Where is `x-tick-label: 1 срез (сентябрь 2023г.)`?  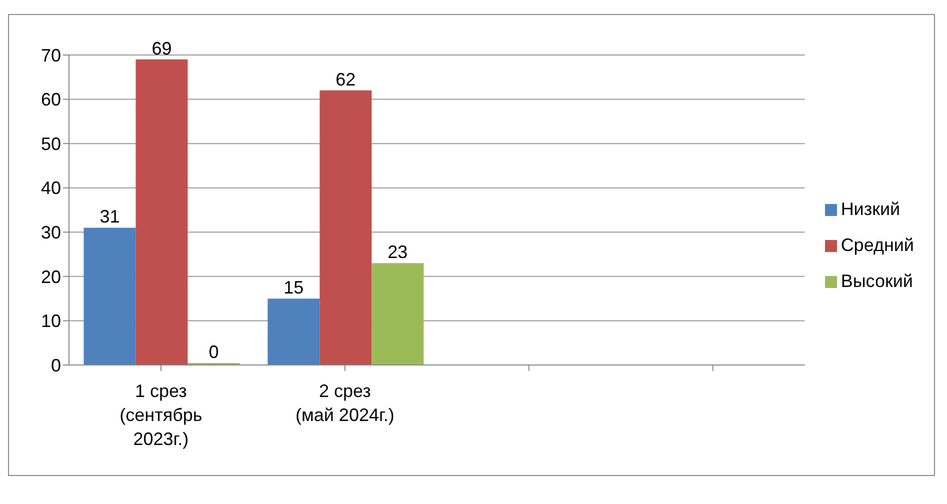
x-tick-label: 1 срез (сентябрь 2023г.) is located at coordinates (161, 415).